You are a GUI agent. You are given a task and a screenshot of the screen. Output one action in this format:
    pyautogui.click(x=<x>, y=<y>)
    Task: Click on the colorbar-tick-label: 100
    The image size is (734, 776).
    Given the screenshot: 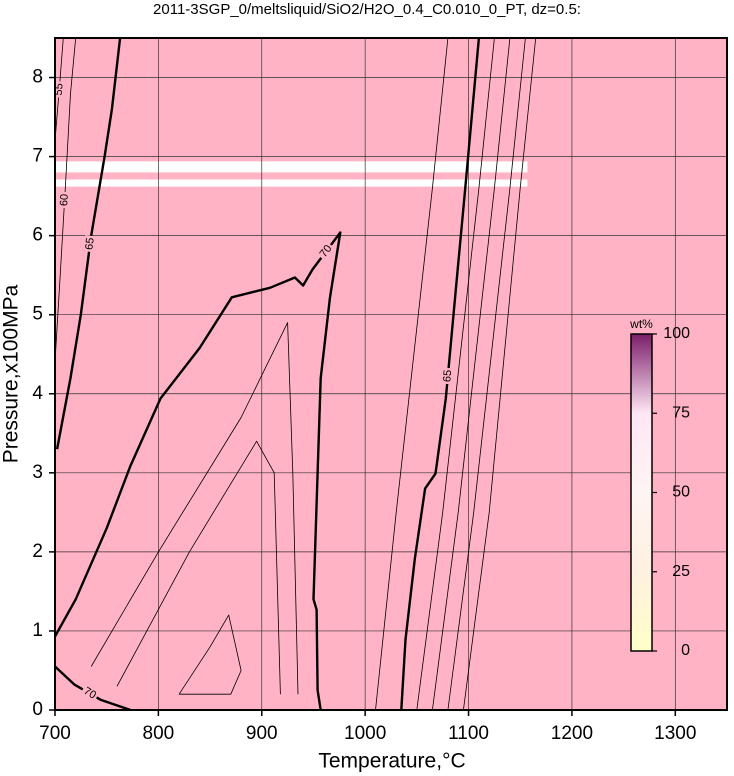 What is the action you would take?
    pyautogui.click(x=676, y=333)
    